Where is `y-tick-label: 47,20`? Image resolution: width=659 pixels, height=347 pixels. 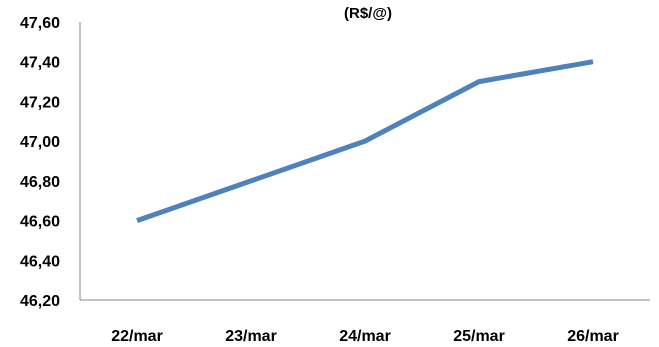
y-tick-label: 47,20 is located at coordinates (40, 102).